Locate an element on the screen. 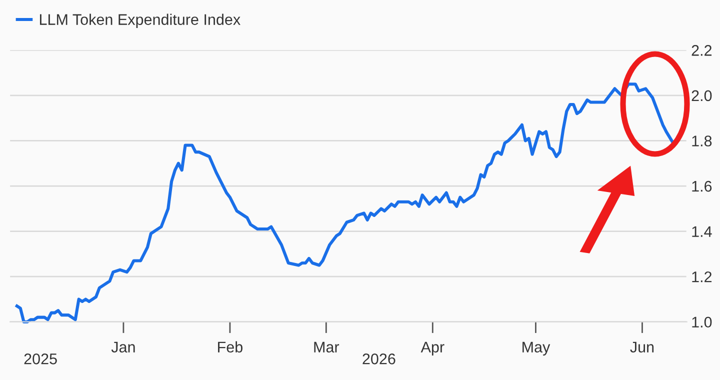 This screenshot has width=720, height=380. text: 2026 is located at coordinates (379, 359).